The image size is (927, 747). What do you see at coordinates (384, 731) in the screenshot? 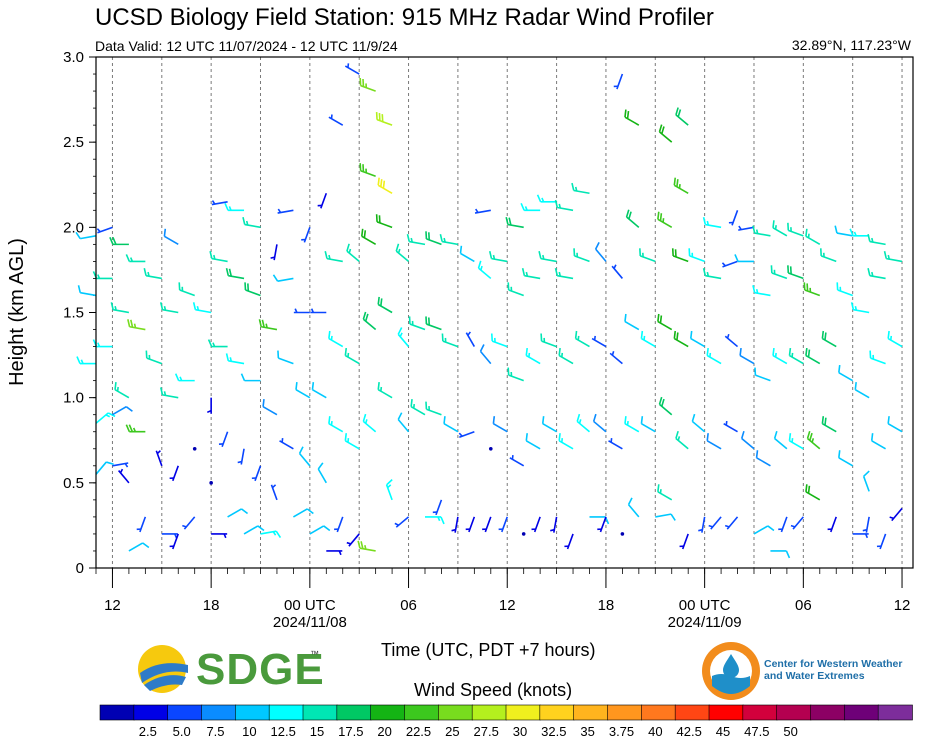
I see `colorbar-tick-label: 20` at bounding box center [384, 731].